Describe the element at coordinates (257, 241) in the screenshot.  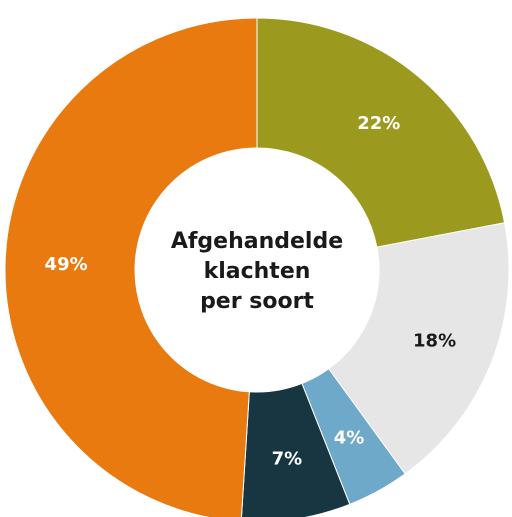
I see `center-title-line-1: Afgehandelde` at that location.